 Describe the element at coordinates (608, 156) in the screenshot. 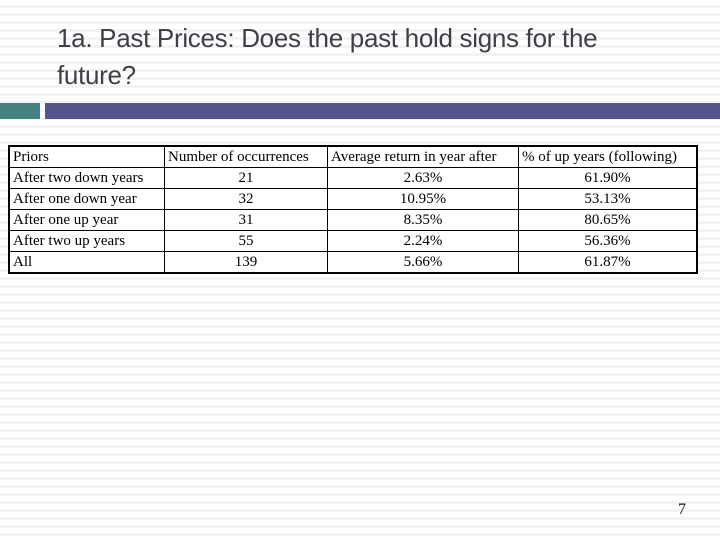

I see `column-header-pct-up: % of up years (following)` at that location.